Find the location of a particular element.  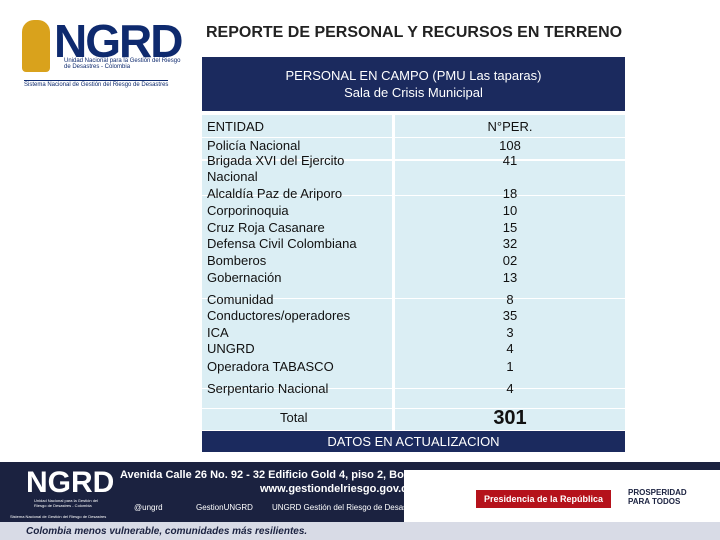

table-caption-bg is located at coordinates (413, 84).